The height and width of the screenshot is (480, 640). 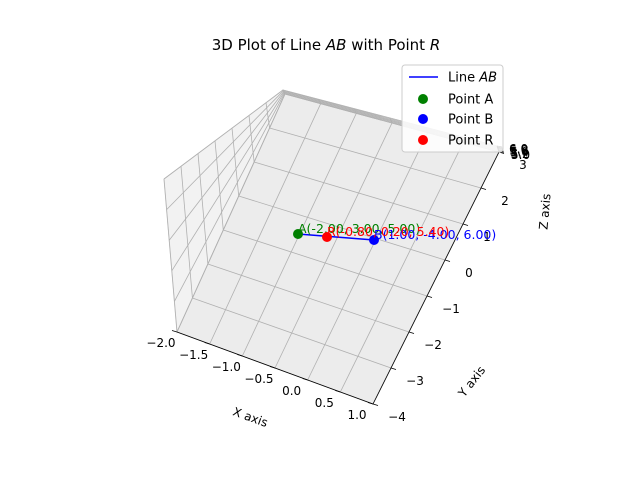 I want to click on legend-point-a-marker, so click(x=423, y=99).